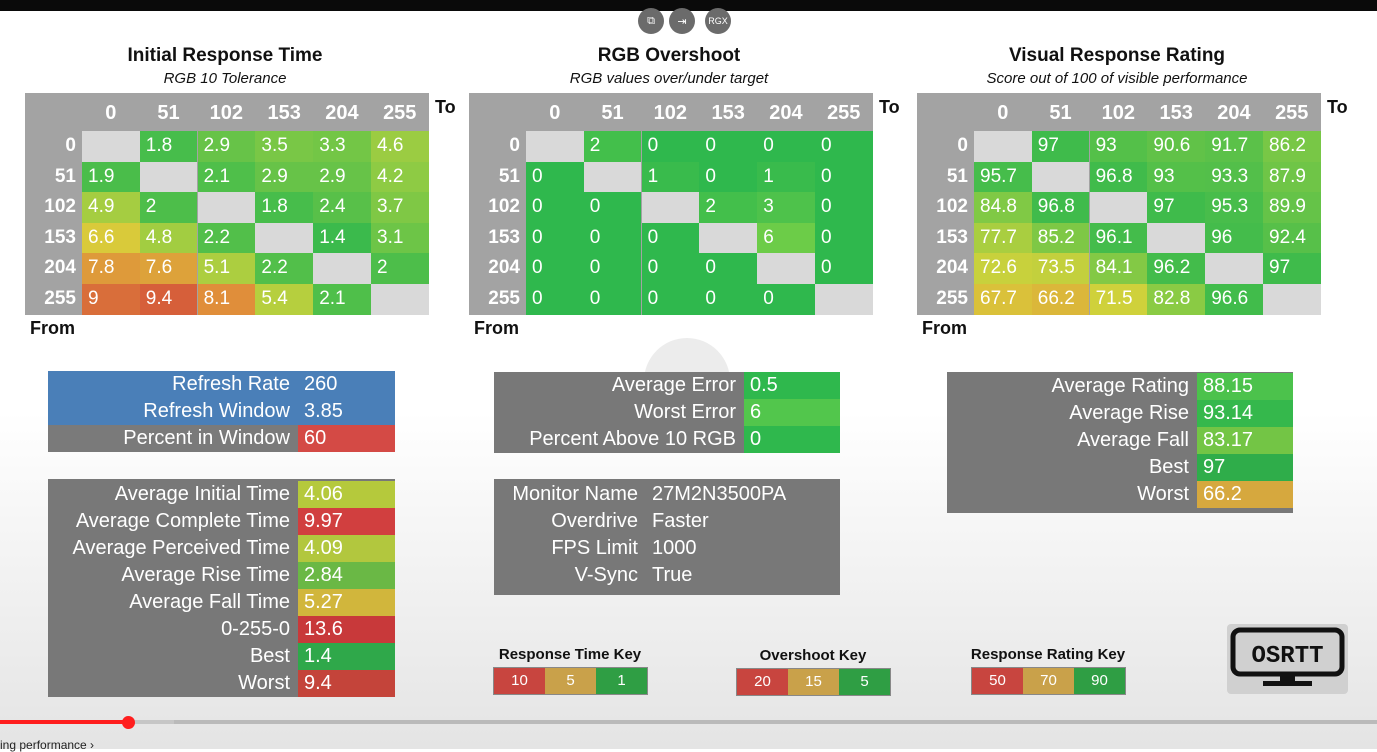 The image size is (1377, 752). I want to click on stat-value: 9.97, so click(346, 521).